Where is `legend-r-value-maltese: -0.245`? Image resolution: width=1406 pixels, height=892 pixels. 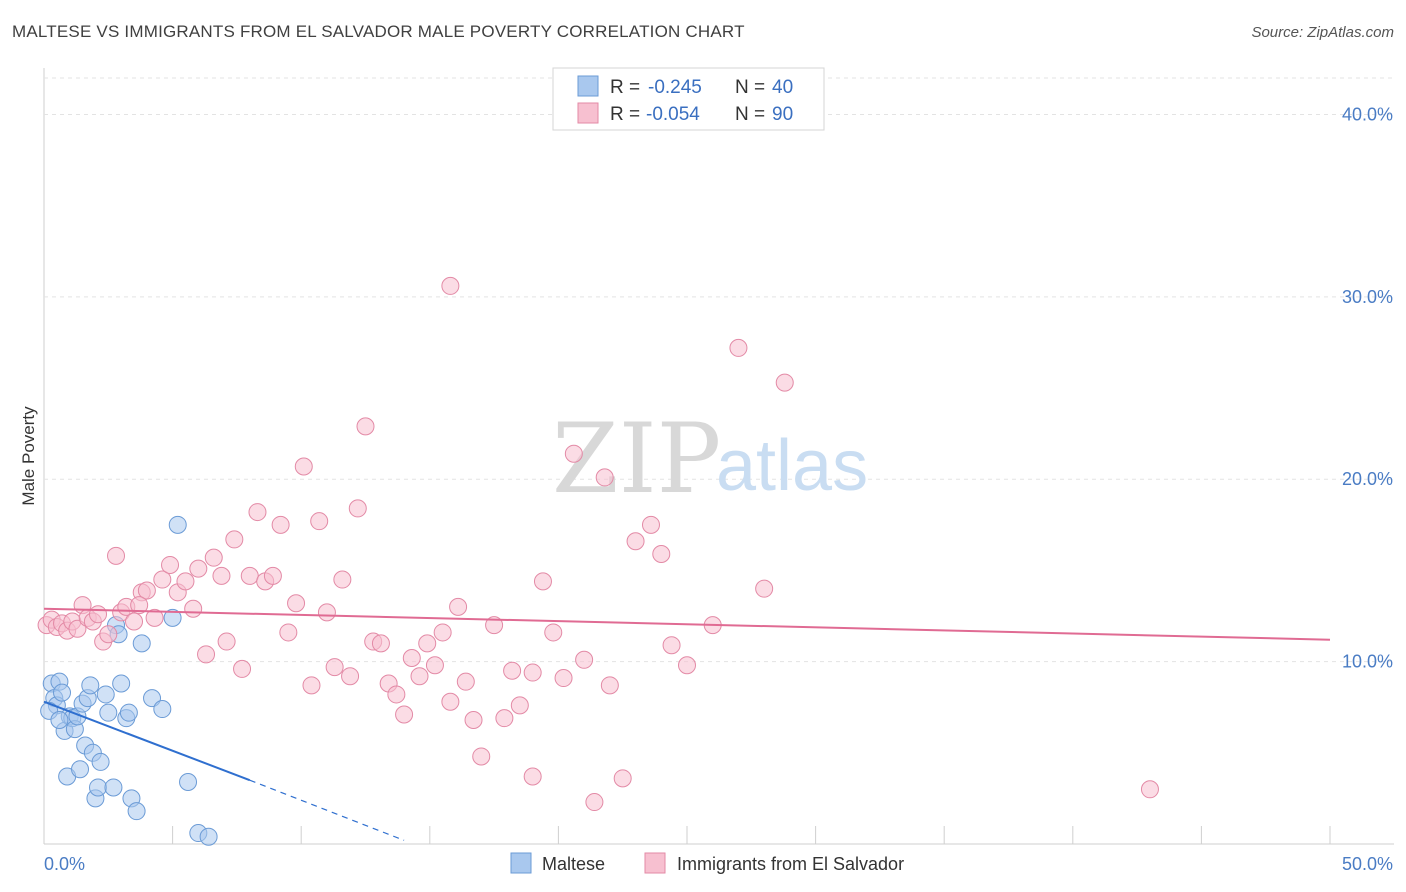
legend-r-value-maltese: -0.245 is located at coordinates (675, 87).